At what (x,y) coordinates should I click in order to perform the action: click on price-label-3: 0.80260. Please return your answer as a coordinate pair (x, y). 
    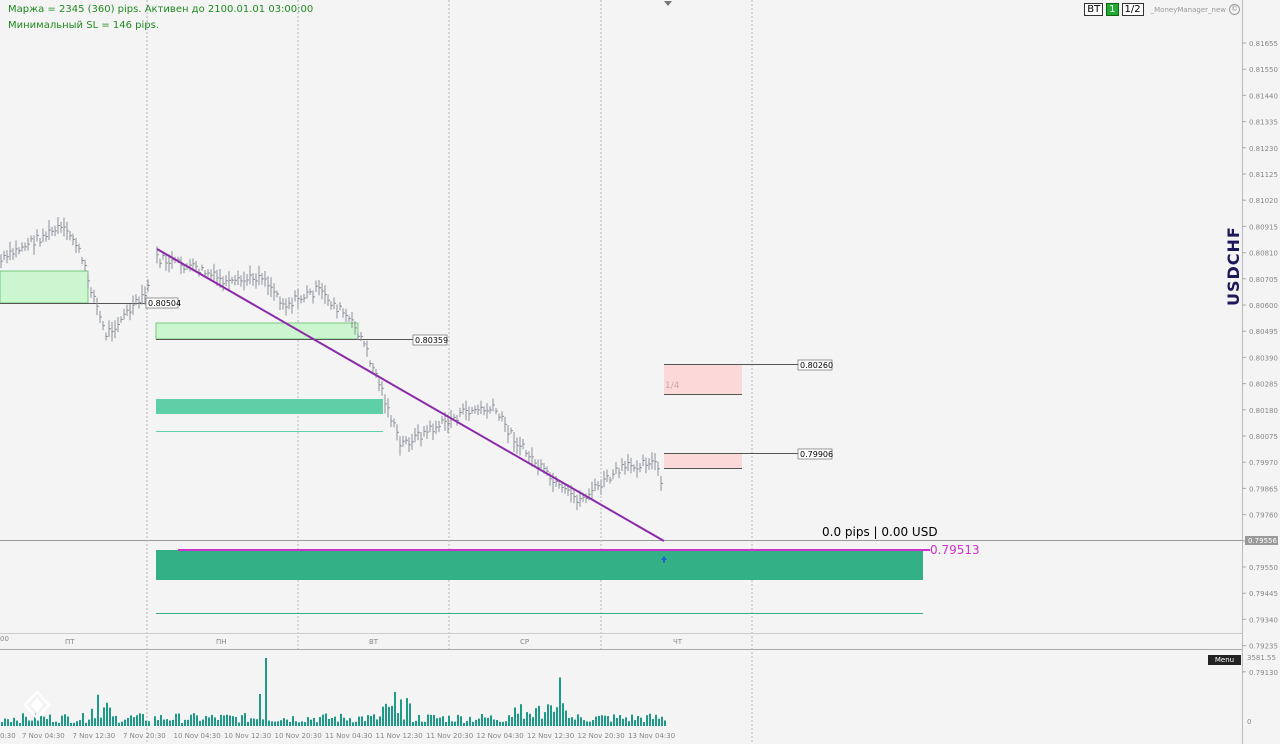
    Looking at the image, I should click on (816, 365).